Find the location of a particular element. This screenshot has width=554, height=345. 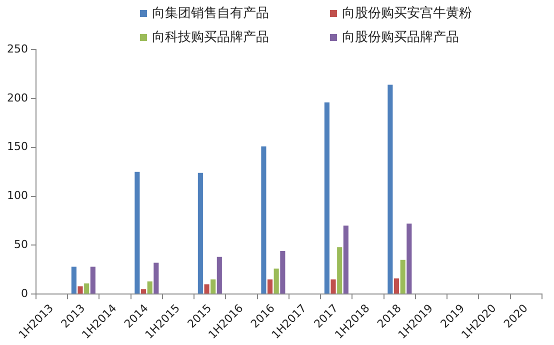

legend-label: 向科技购买品牌产品 is located at coordinates (210, 37).